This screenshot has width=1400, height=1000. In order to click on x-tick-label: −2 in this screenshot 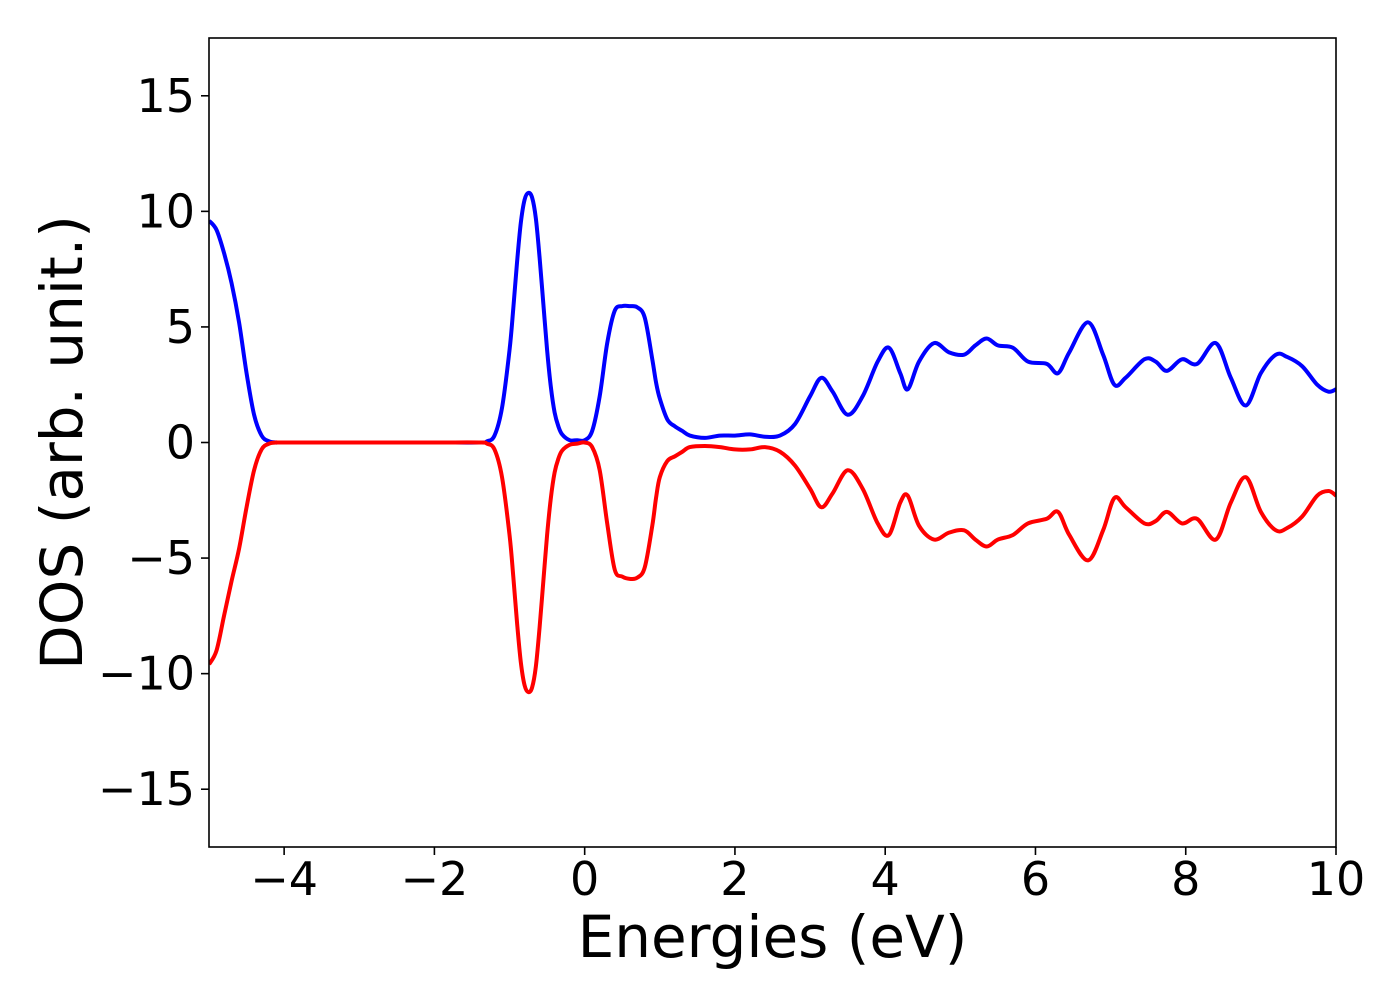, I will do `click(434, 879)`.